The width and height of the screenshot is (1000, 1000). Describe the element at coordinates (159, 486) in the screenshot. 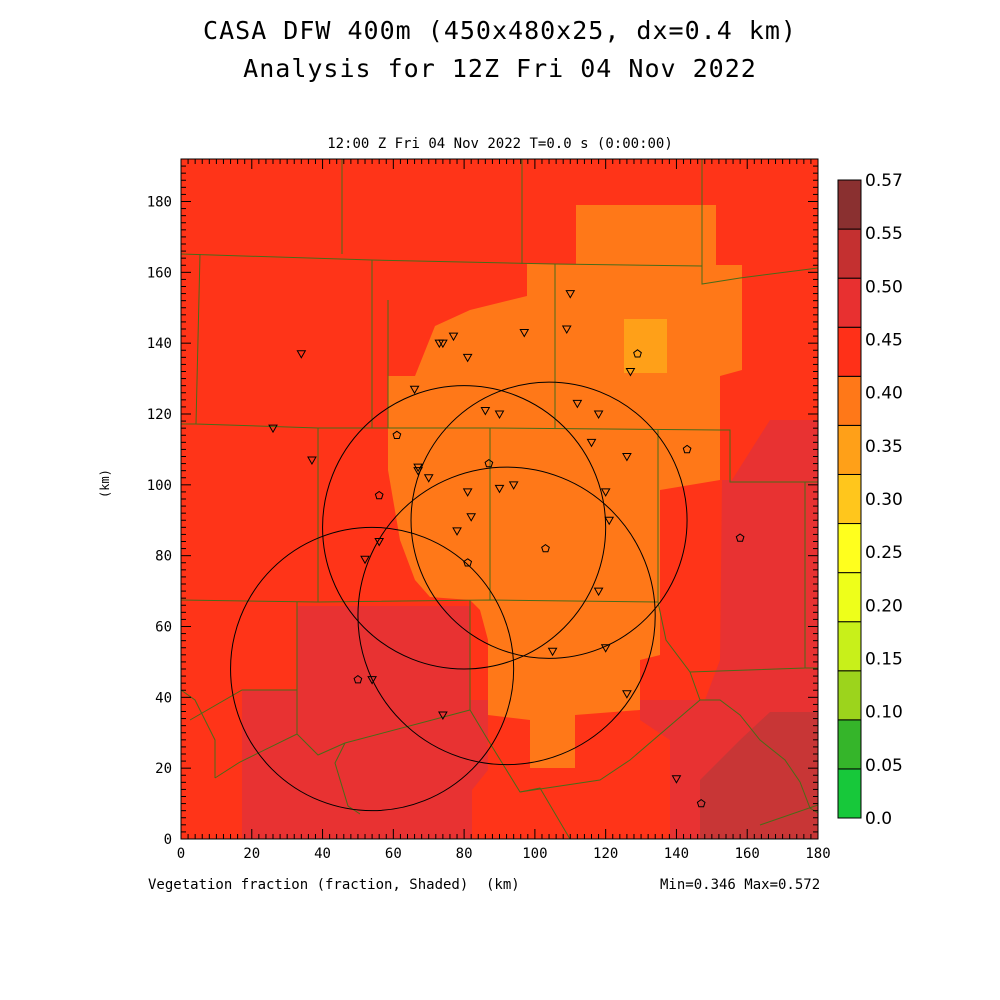

I see `y-tick-label: 100` at that location.